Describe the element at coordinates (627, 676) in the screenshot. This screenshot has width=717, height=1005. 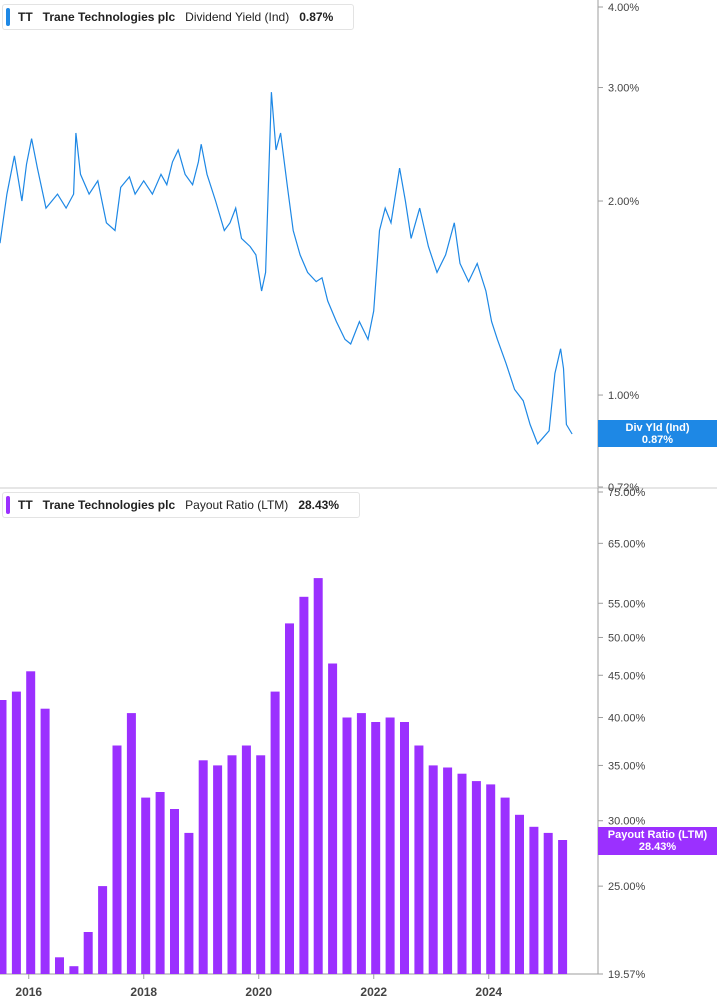
I see `bottom-ytick-label-4: 45.00%` at that location.